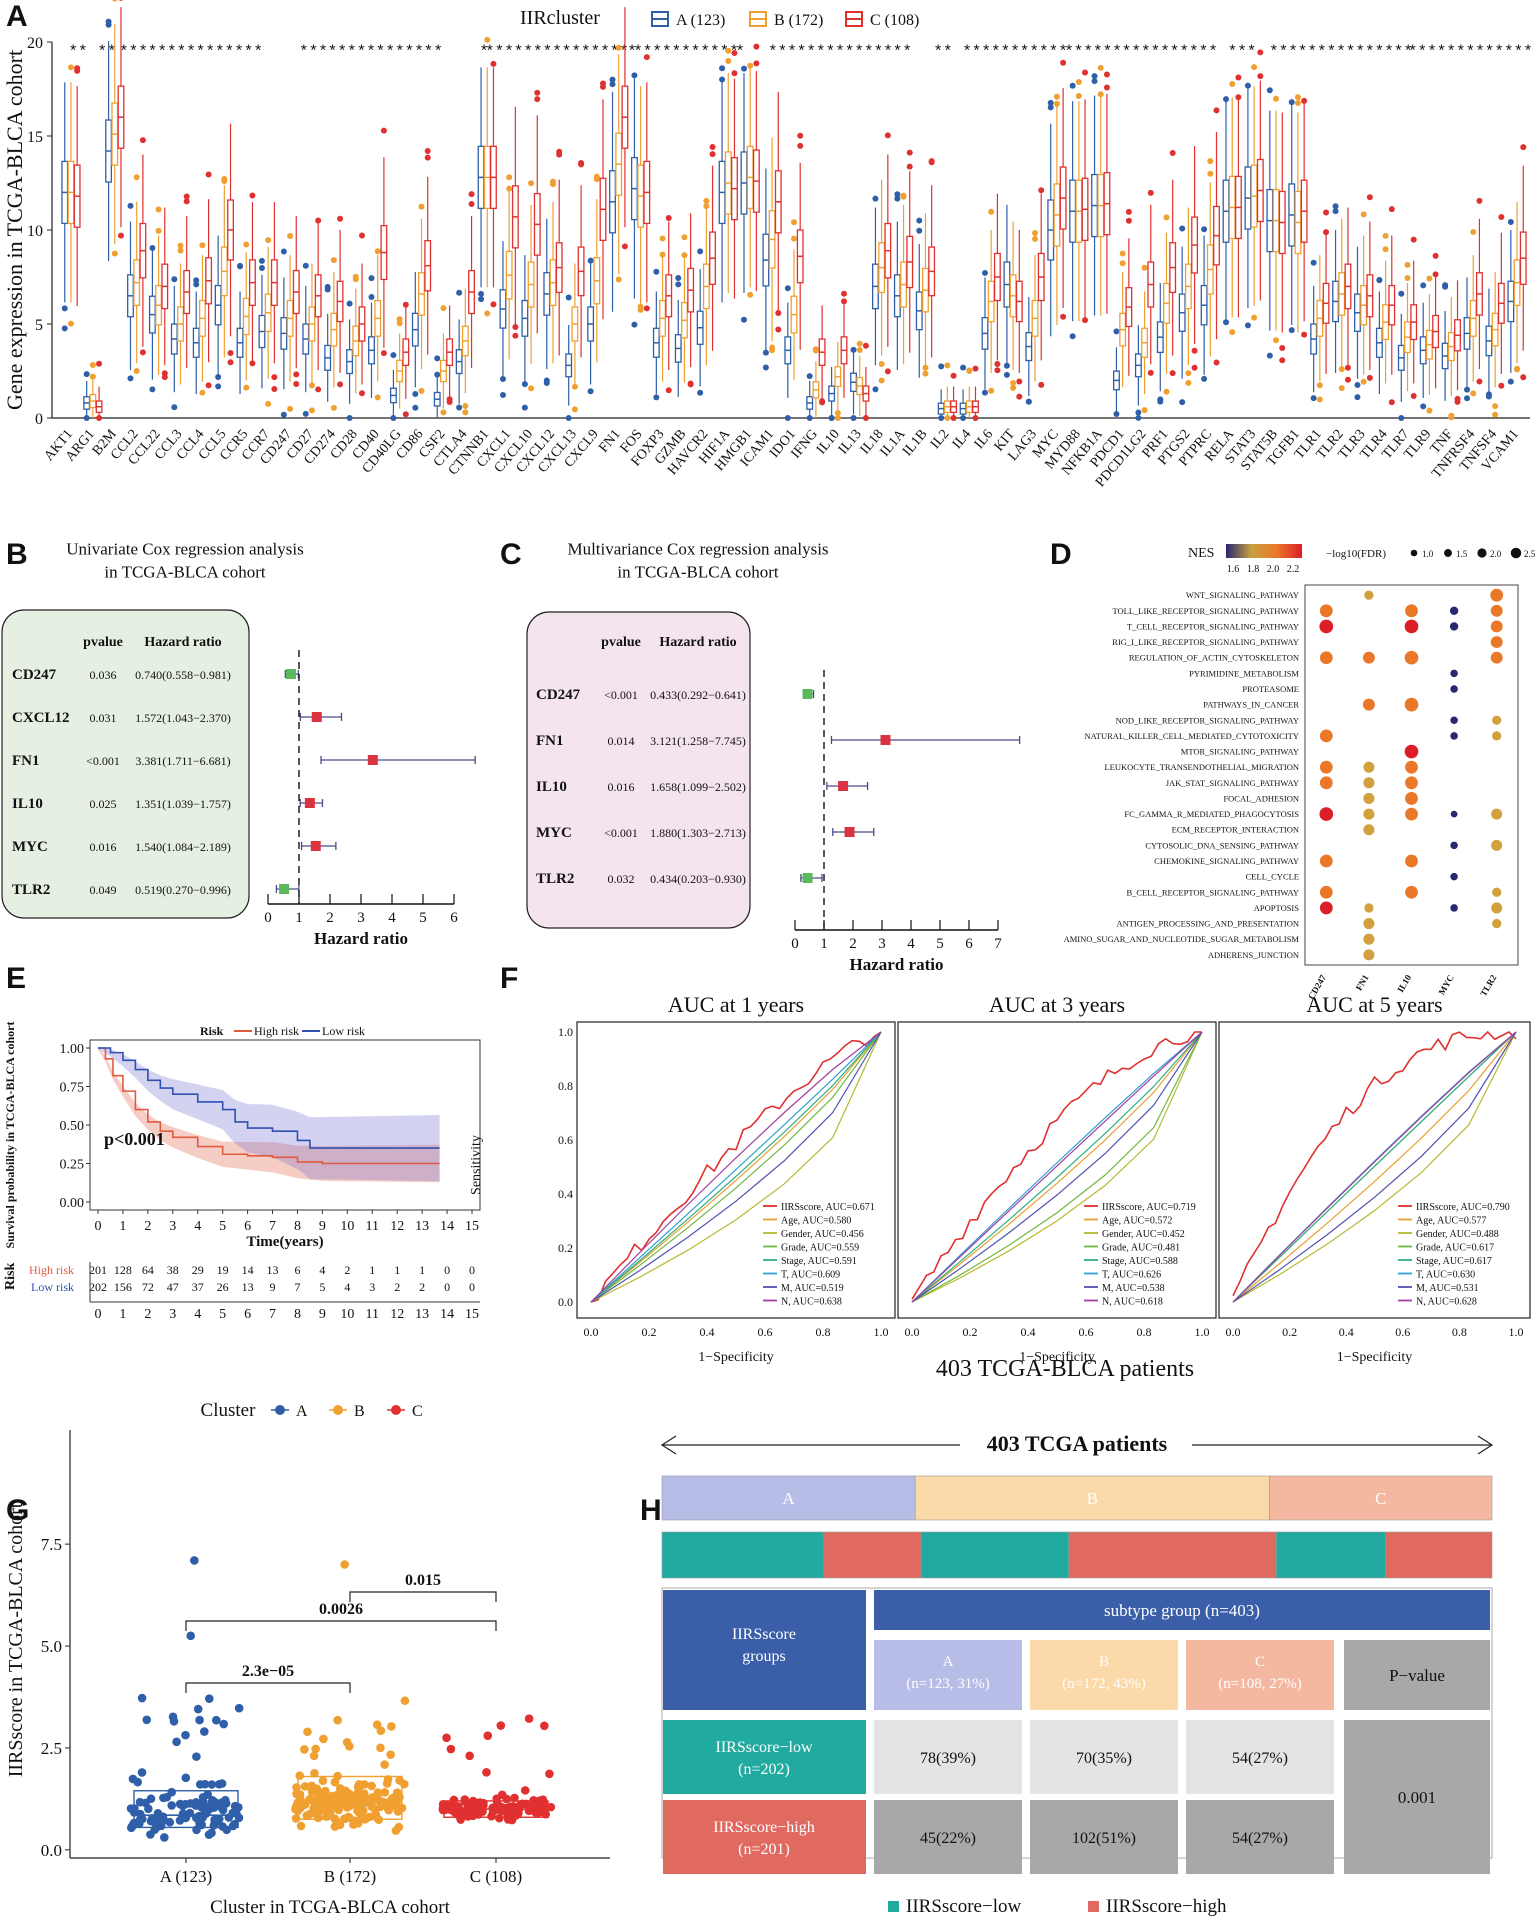 This screenshot has width=1535, height=1916. I want to click on pathway-label: PATHWAYS_IN_CANCER, so click(1251, 705).